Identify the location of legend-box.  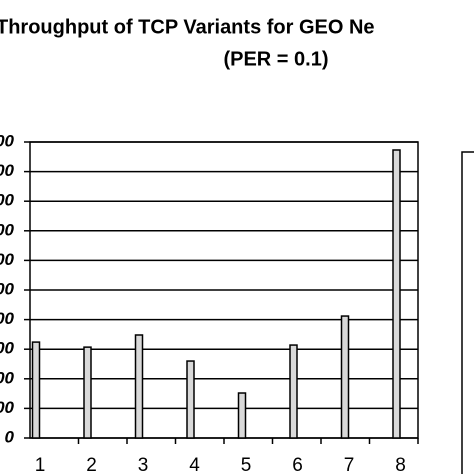
(467, 312).